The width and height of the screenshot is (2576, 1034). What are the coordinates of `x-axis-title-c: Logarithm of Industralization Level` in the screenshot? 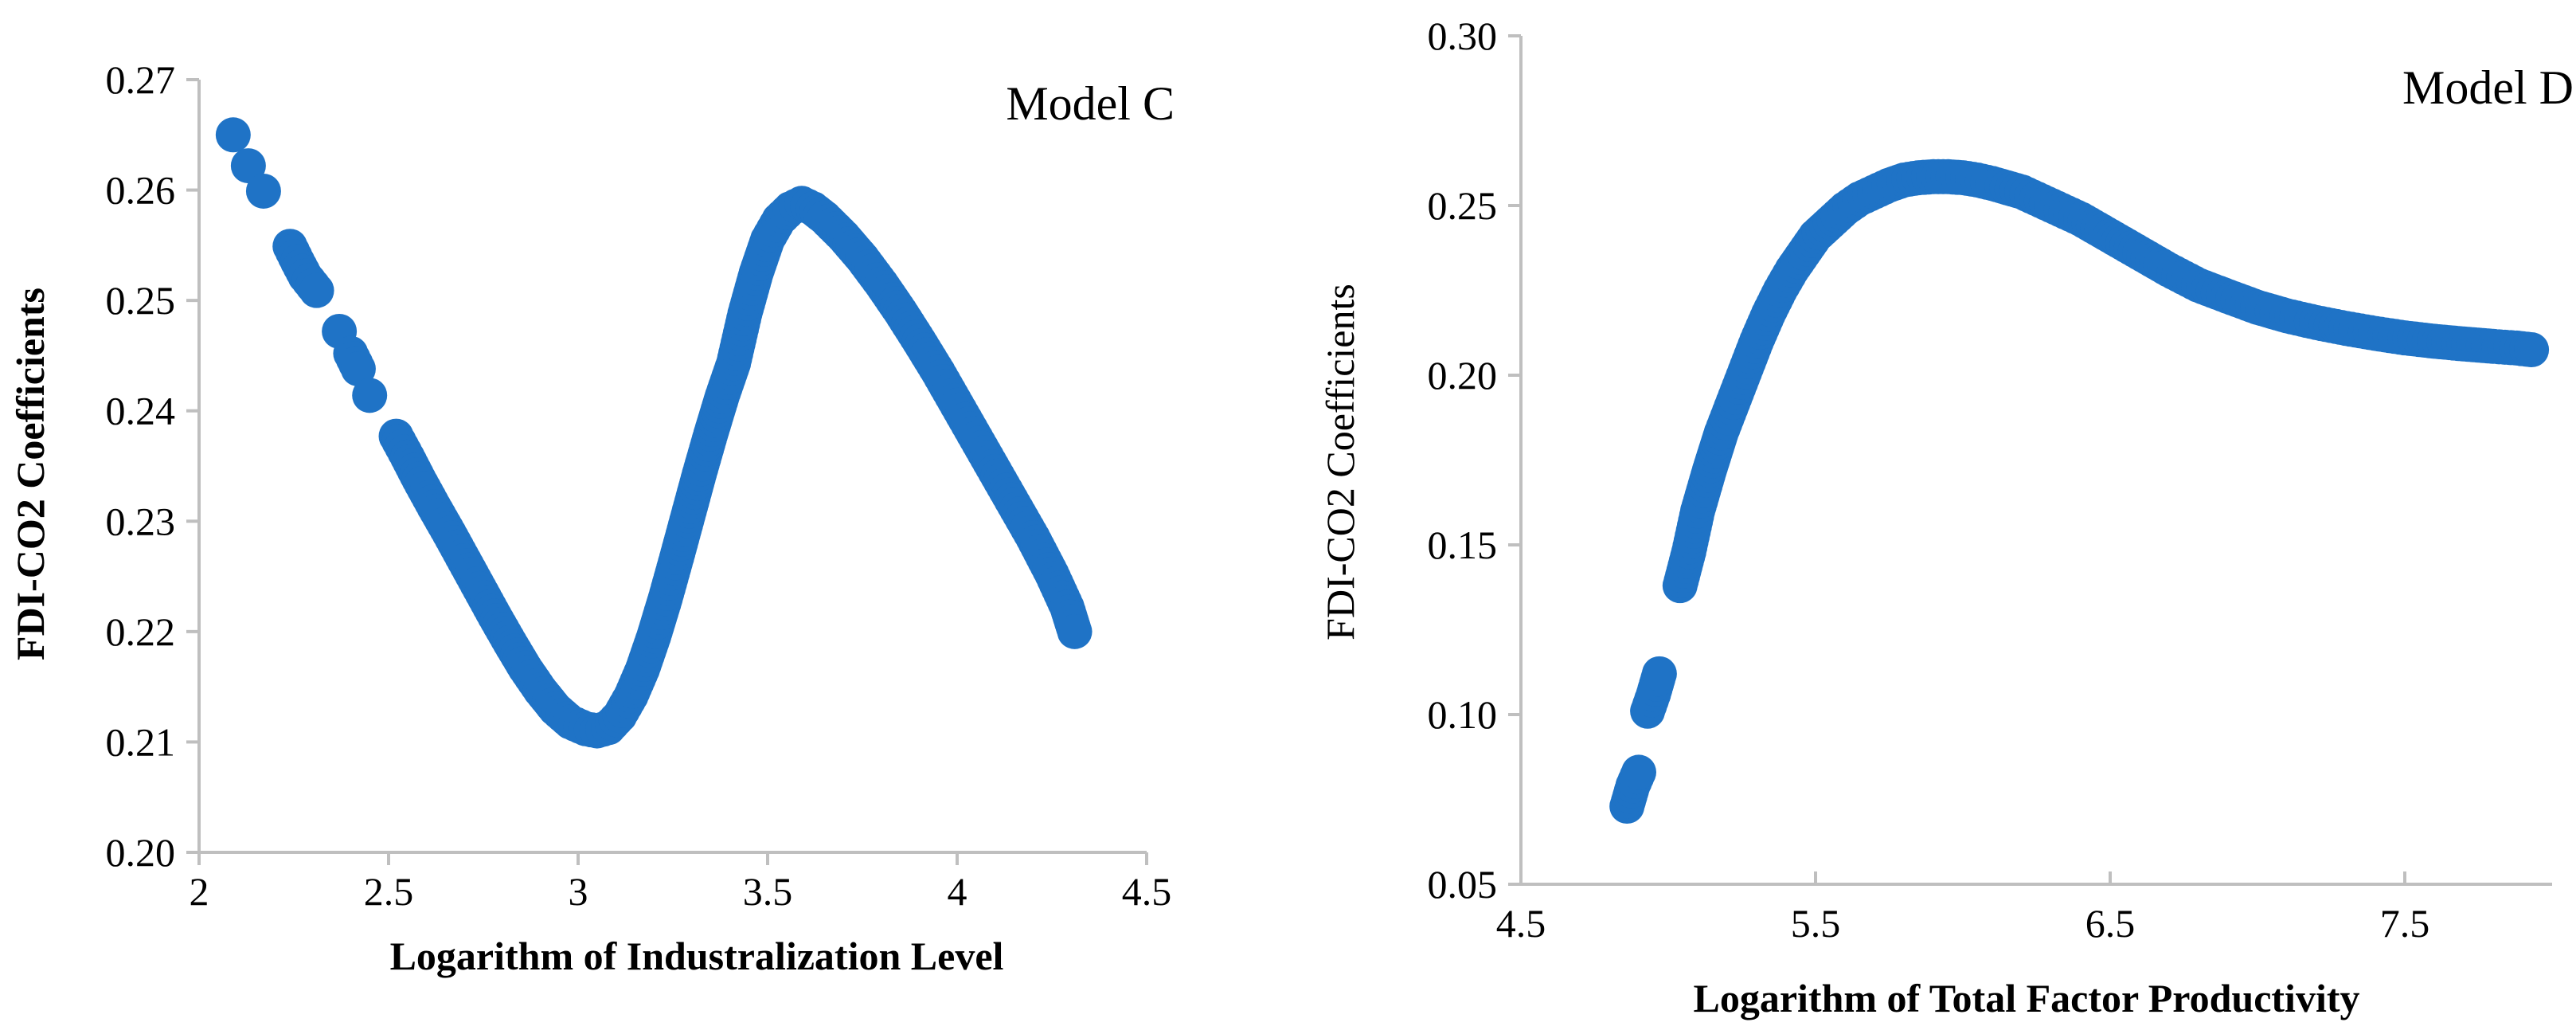 It's located at (697, 956).